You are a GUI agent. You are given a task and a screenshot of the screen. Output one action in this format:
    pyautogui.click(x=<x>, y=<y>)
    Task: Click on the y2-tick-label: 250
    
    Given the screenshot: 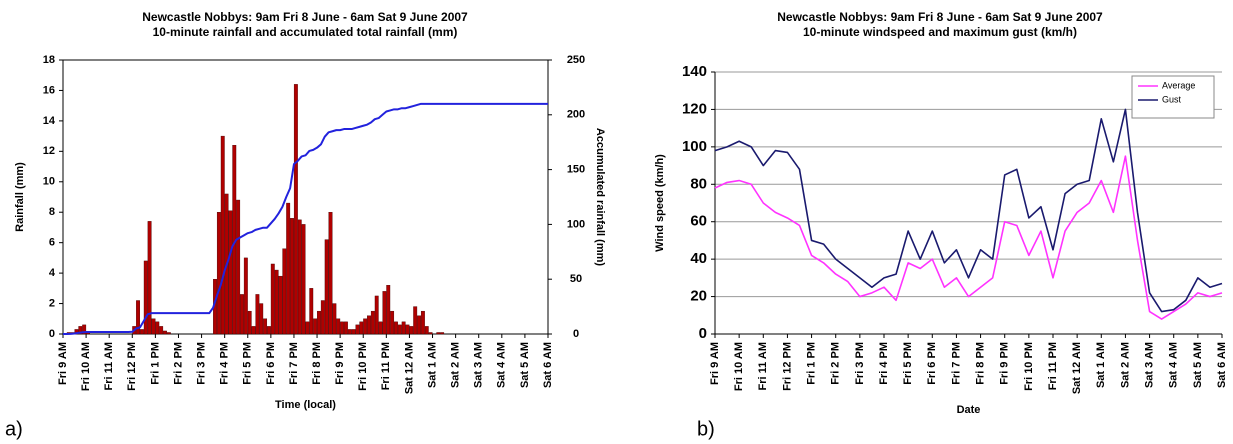 What is the action you would take?
    pyautogui.click(x=576, y=60)
    